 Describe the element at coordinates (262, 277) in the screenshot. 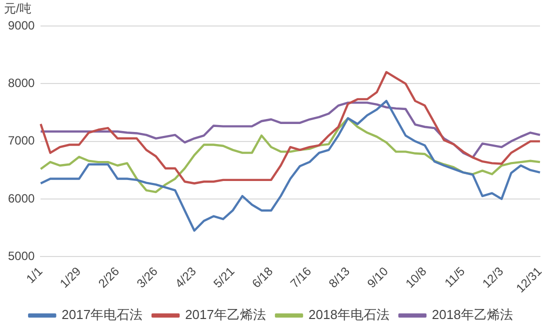

I see `x-tick-label: 6/18` at that location.